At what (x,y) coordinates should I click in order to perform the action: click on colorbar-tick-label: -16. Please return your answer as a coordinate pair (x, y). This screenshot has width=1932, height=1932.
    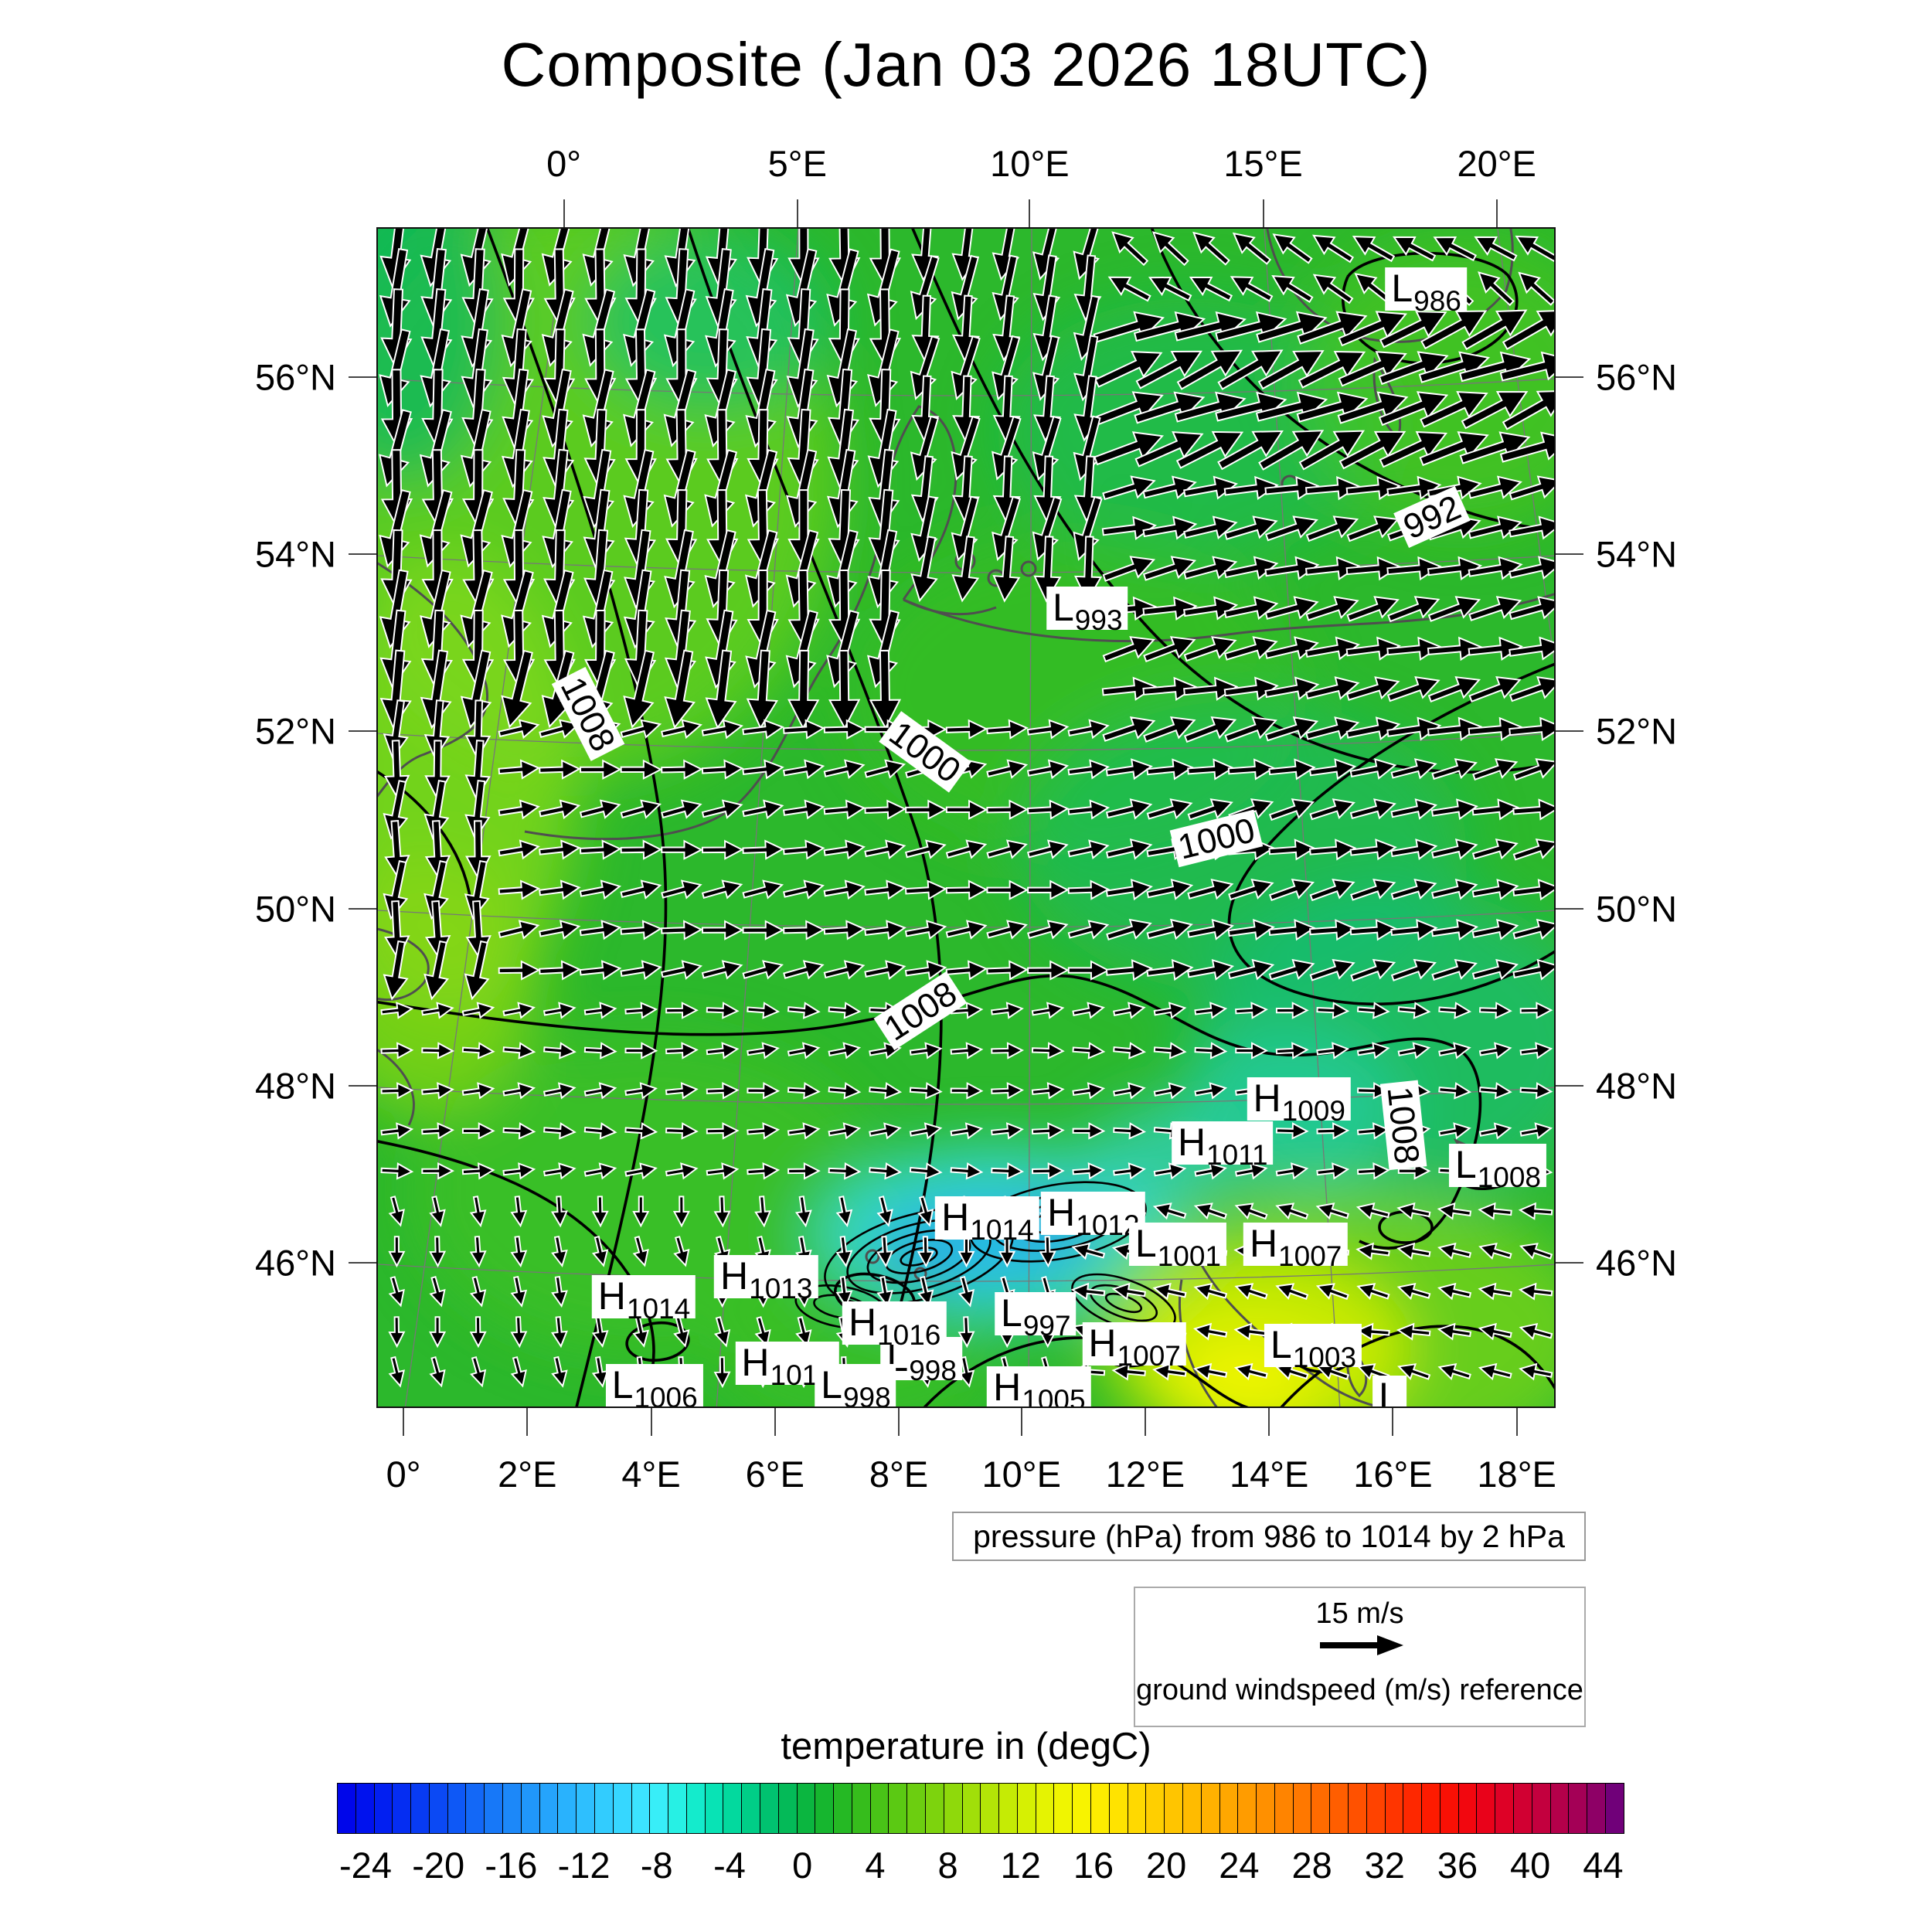
    Looking at the image, I should click on (512, 1866).